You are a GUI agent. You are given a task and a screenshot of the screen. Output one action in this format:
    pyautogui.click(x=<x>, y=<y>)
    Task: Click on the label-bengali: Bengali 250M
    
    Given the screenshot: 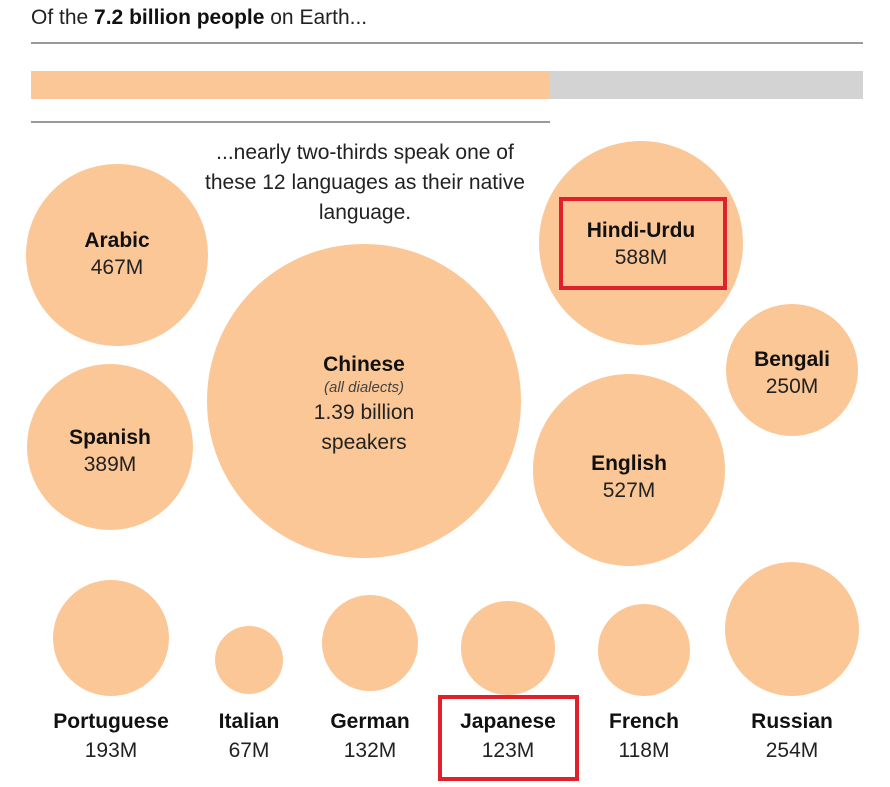 What is the action you would take?
    pyautogui.click(x=792, y=374)
    